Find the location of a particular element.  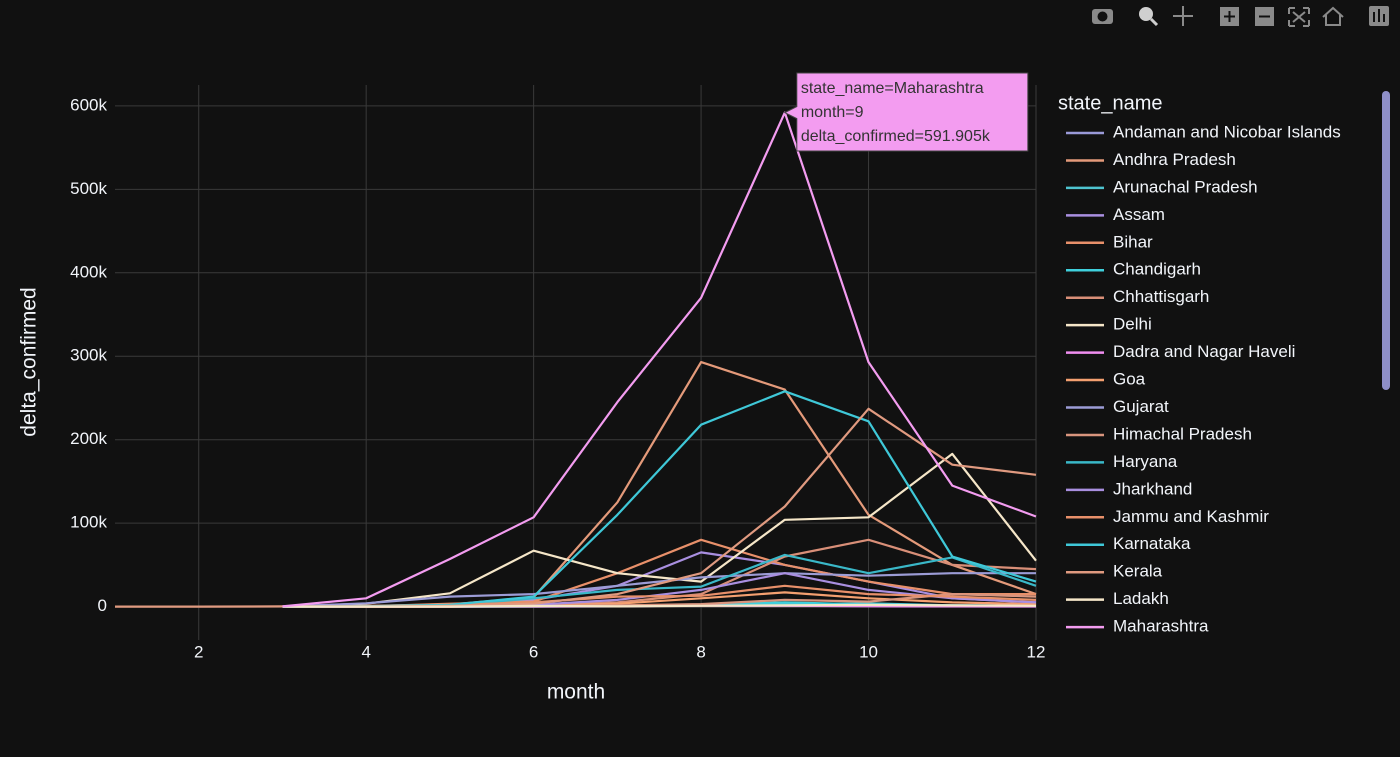

legend-title: state_name is located at coordinates (1110, 103).